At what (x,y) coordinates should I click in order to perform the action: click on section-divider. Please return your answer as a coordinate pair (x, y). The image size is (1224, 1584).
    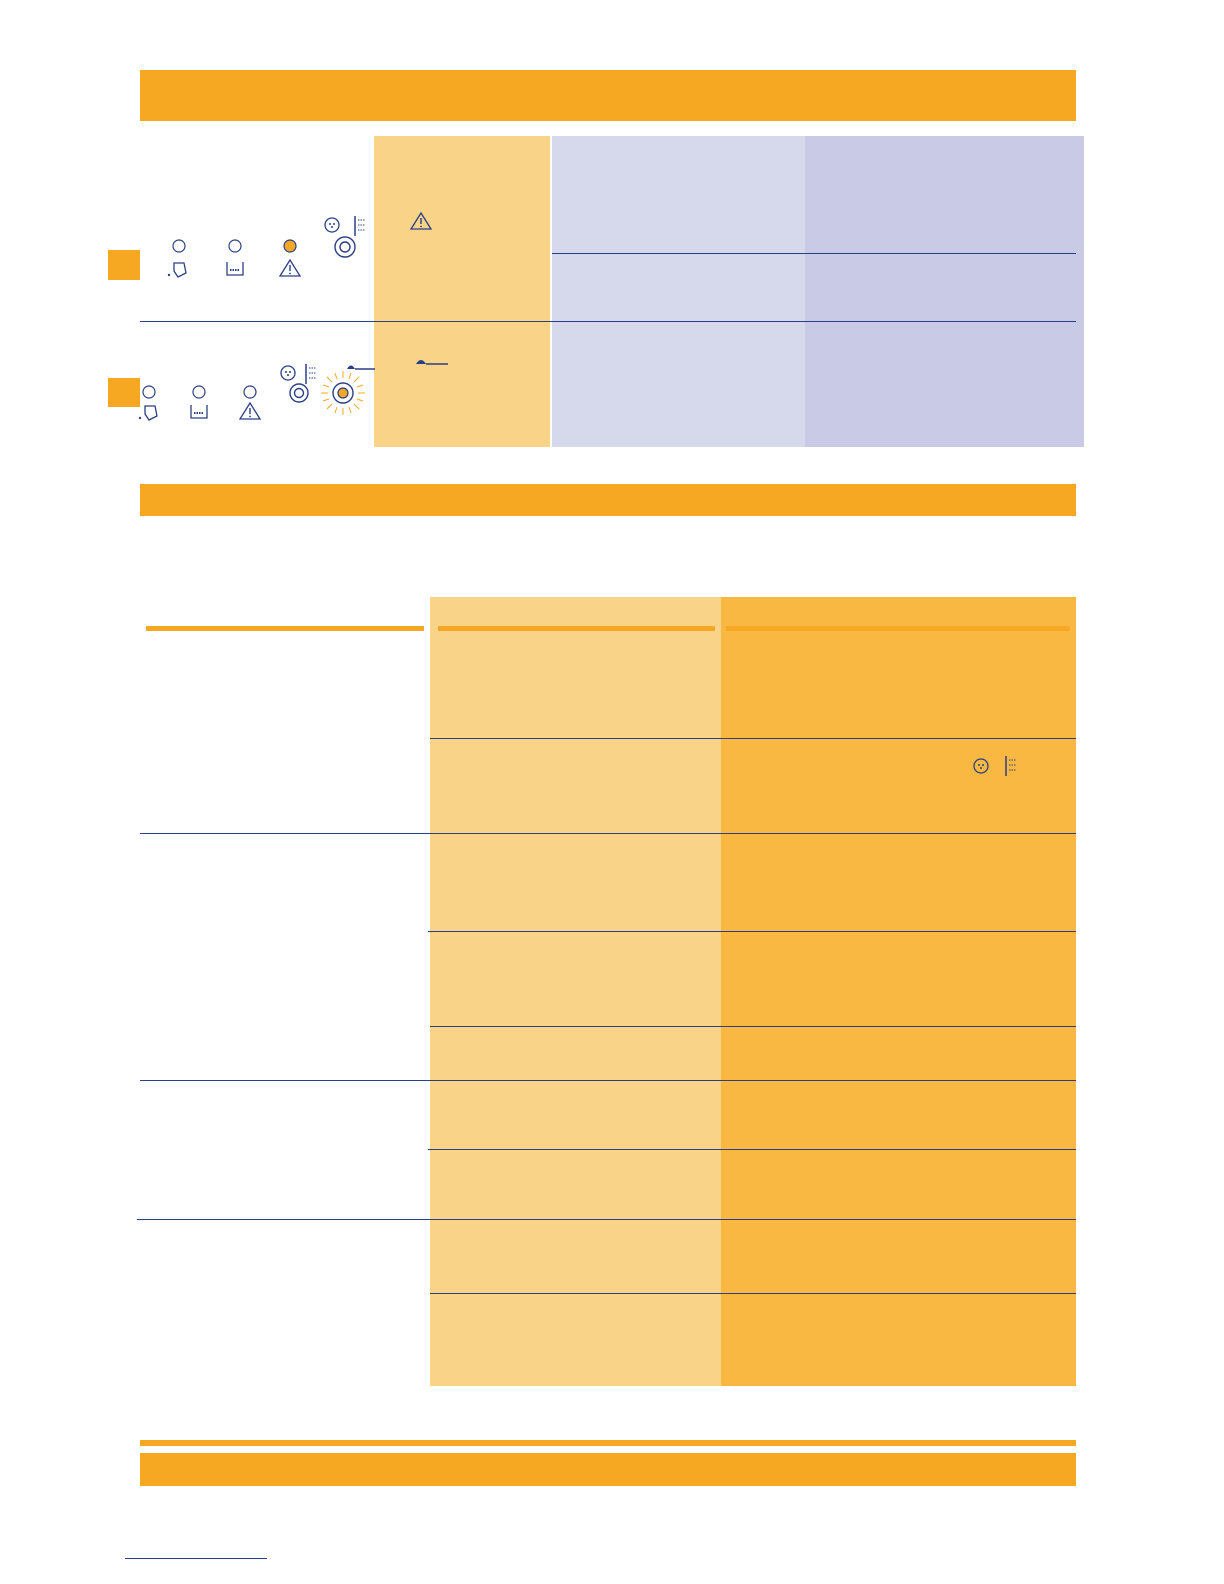
    Looking at the image, I should click on (608, 321).